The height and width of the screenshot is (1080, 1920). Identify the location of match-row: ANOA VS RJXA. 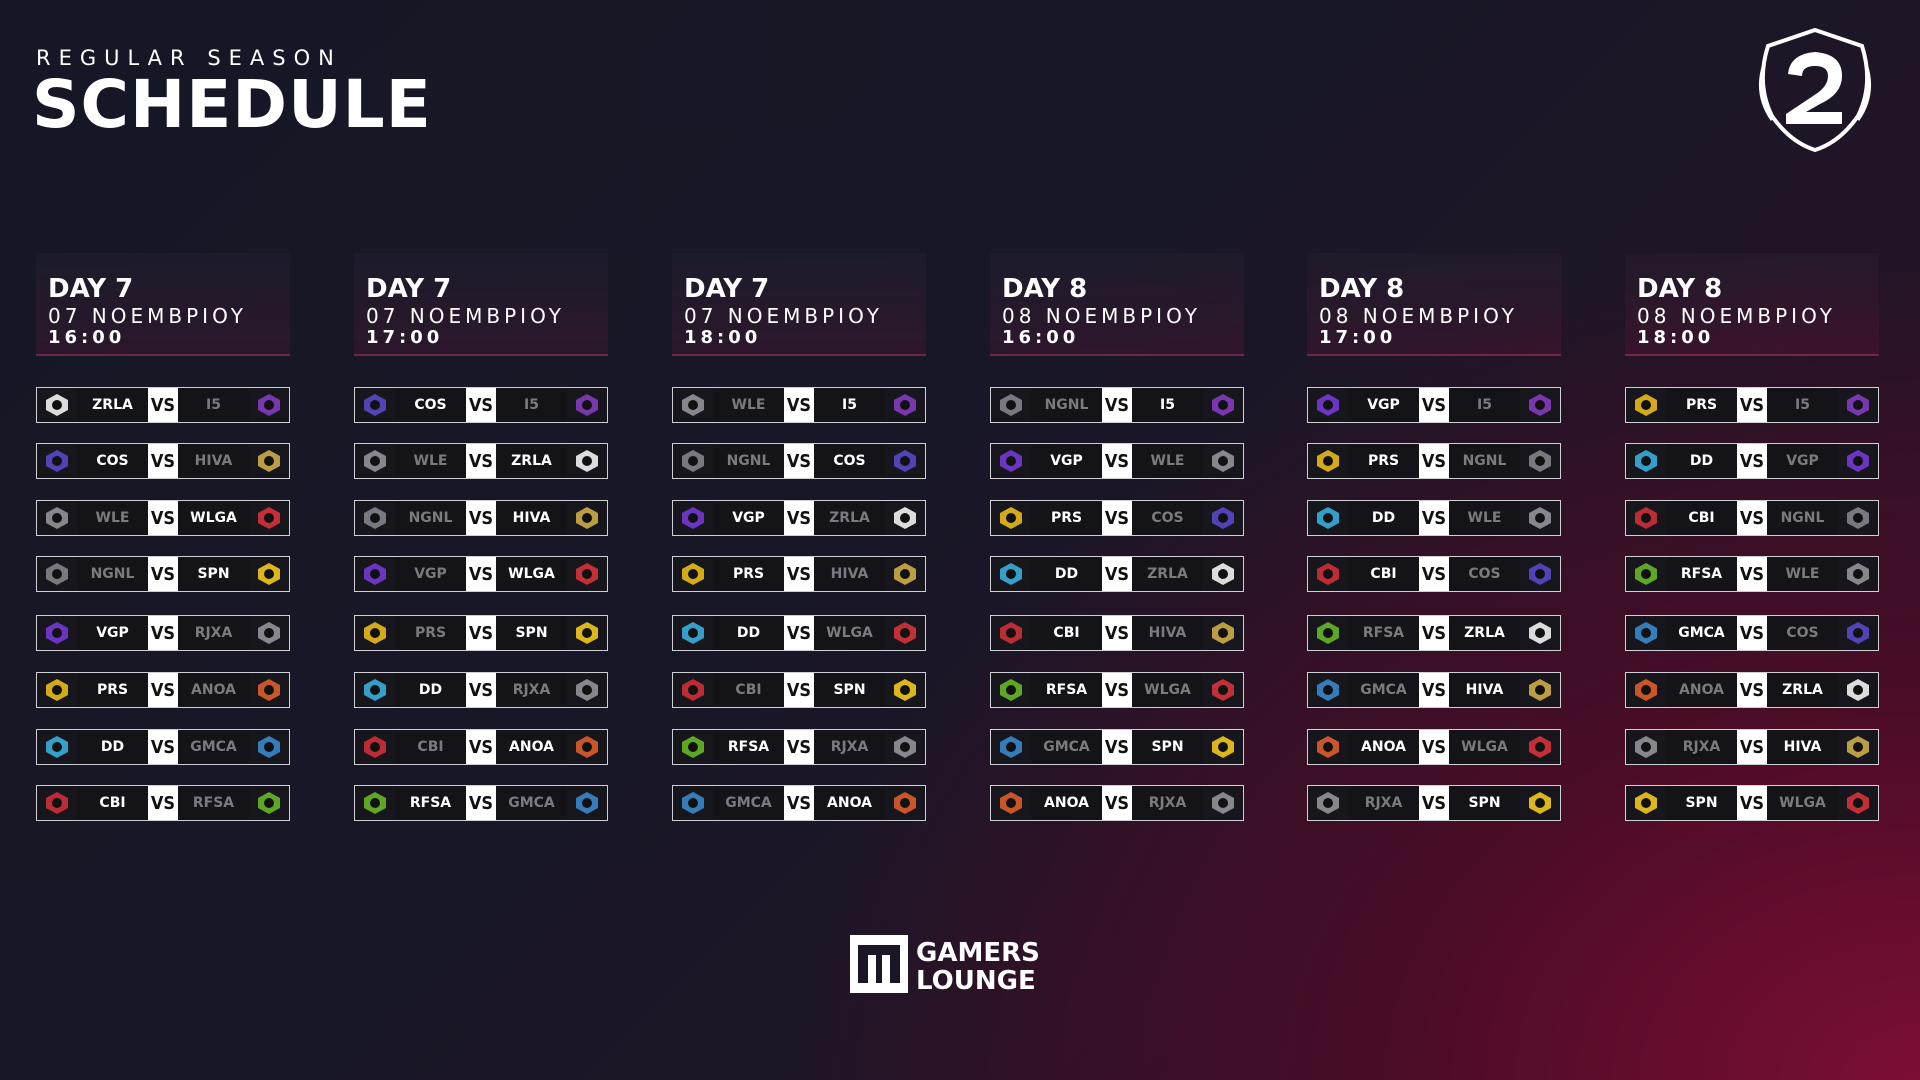
(1117, 803).